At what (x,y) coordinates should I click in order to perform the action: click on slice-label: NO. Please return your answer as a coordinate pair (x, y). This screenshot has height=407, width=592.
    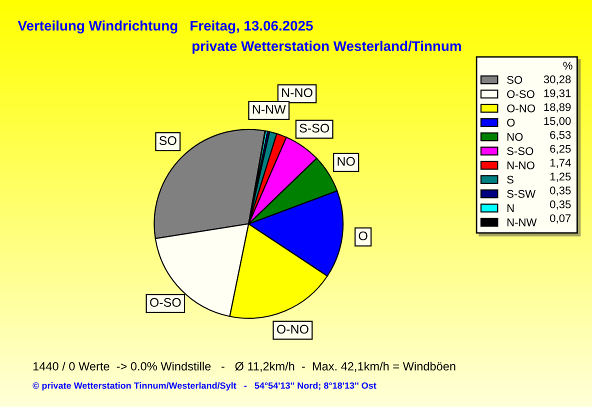
    Looking at the image, I should click on (346, 161).